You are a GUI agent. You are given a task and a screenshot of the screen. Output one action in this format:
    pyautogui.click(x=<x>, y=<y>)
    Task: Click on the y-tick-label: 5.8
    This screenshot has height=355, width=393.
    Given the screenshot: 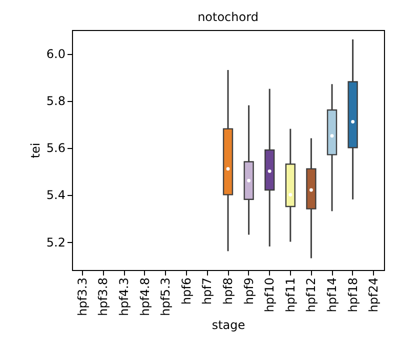 What is the action you would take?
    pyautogui.click(x=56, y=101)
    